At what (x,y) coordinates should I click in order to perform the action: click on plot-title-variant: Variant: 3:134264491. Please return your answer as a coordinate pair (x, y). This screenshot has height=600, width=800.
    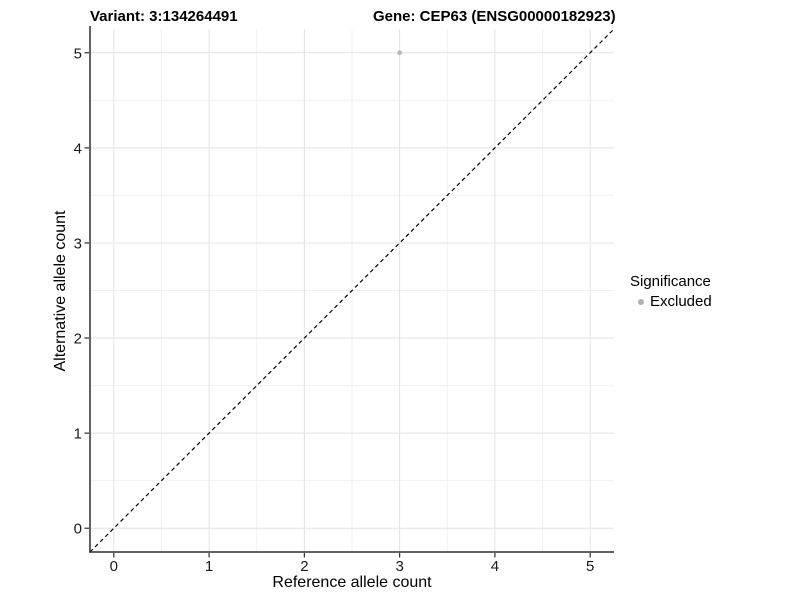
    Looking at the image, I should click on (164, 16).